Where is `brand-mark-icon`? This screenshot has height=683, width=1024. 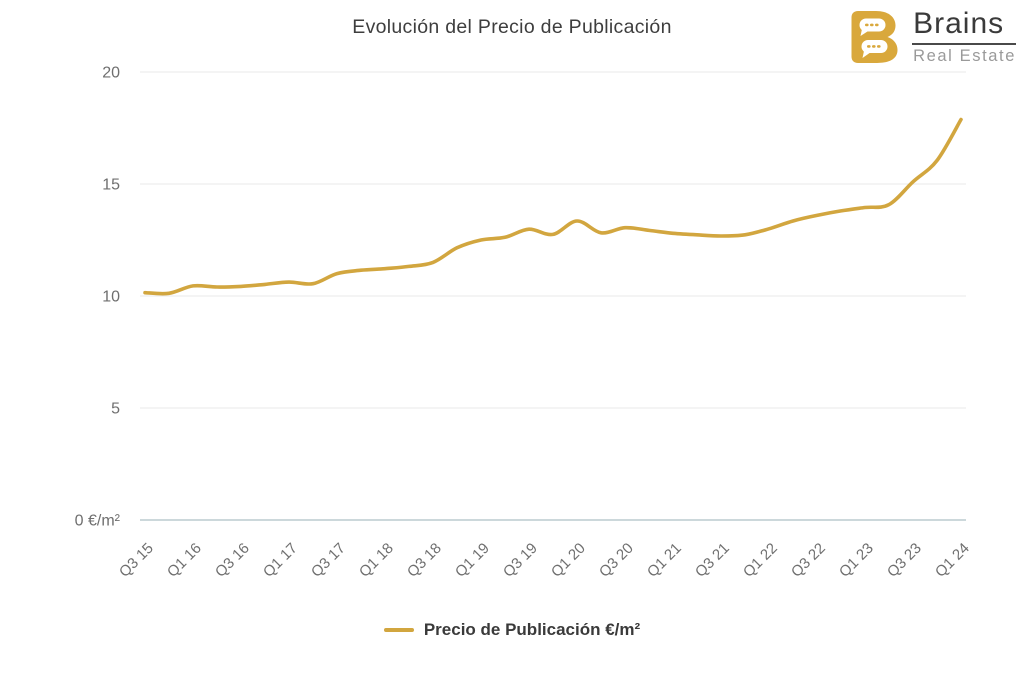 brand-mark-icon is located at coordinates (874, 36).